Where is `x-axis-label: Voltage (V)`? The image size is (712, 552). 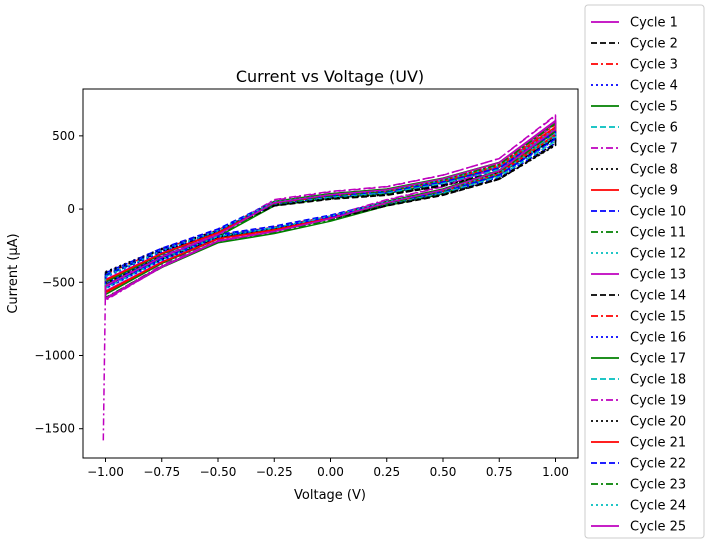 x-axis-label: Voltage (V) is located at coordinates (330, 495).